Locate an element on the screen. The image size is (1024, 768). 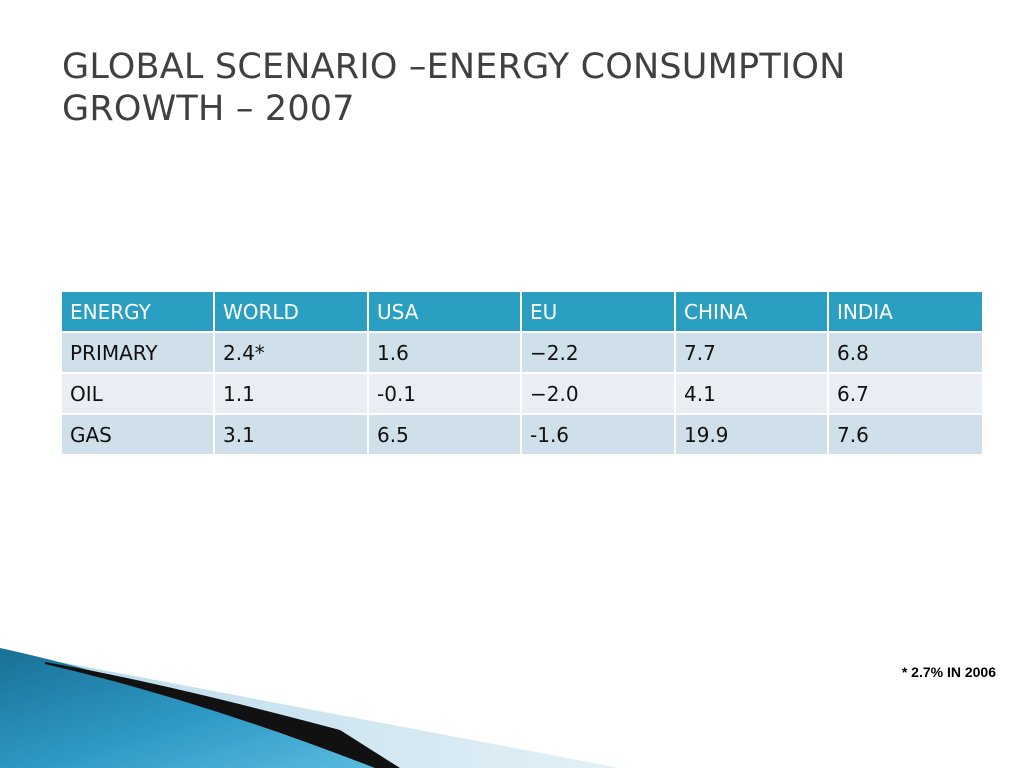
table-cell: GAS is located at coordinates (137, 434).